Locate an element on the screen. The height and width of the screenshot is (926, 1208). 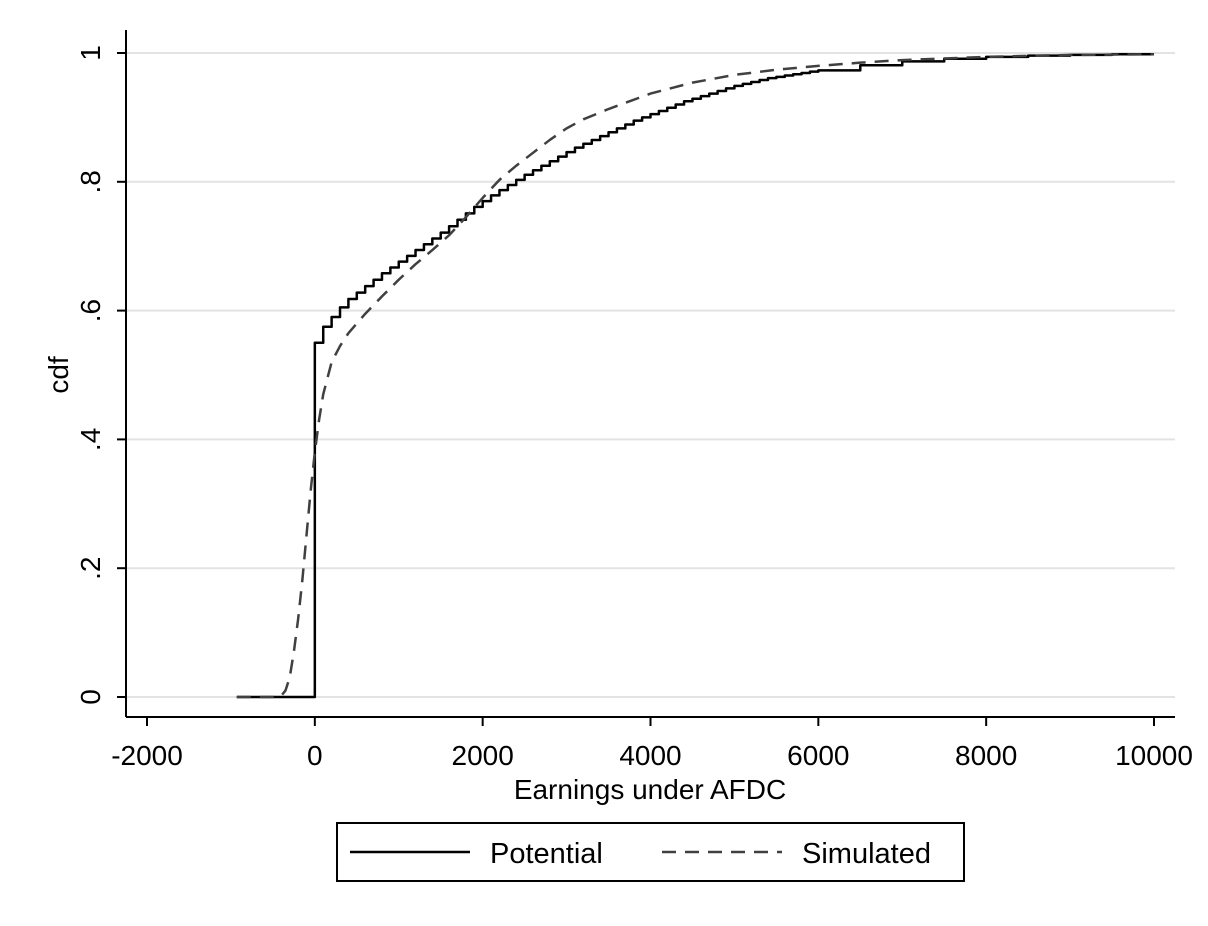
legend-label-potential: Potential is located at coordinates (546, 854).